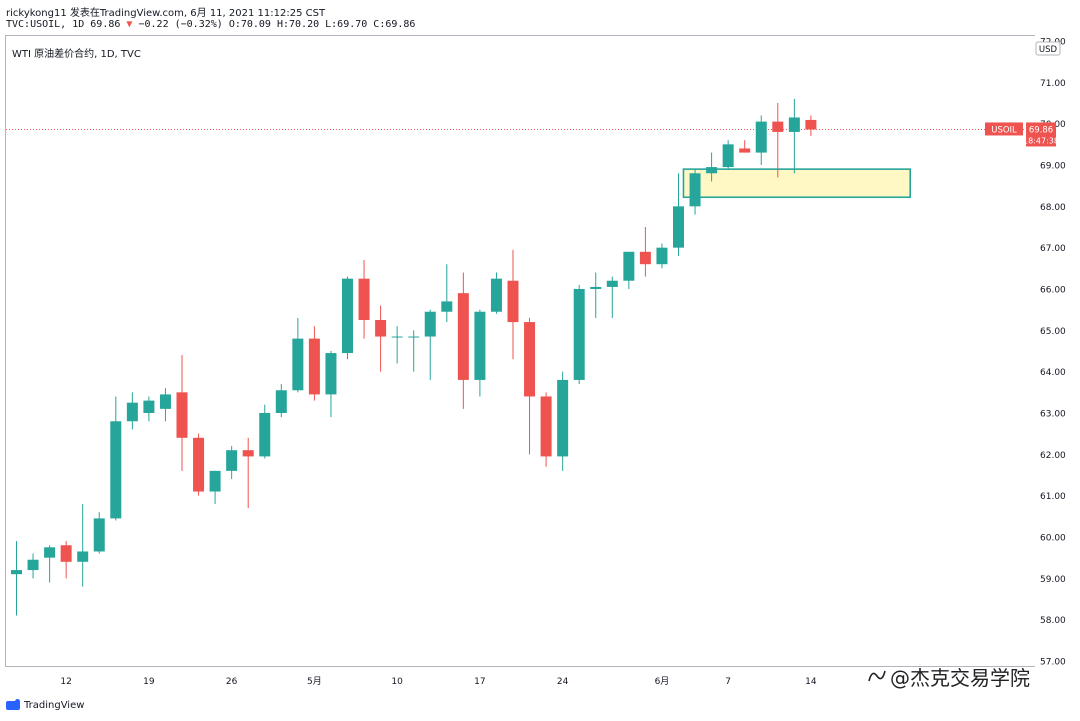 The height and width of the screenshot is (721, 1080). What do you see at coordinates (63, 24) in the screenshot?
I see `symbol-label: TVC:USOIL, 1D 69.86` at bounding box center [63, 24].